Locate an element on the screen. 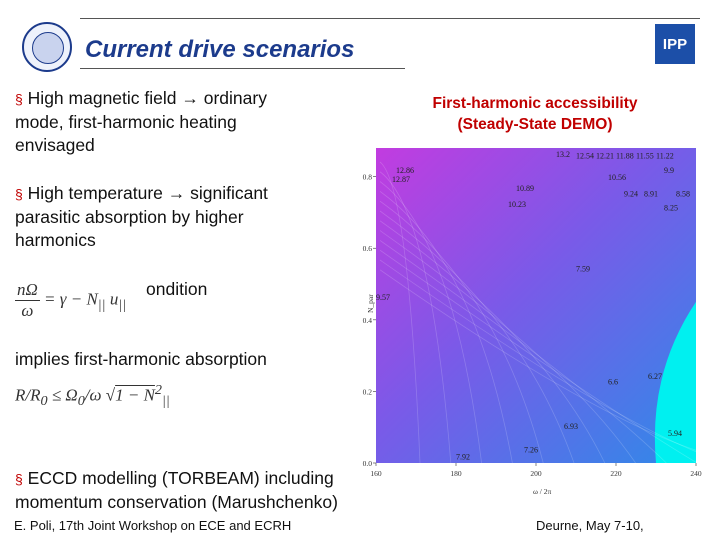 The width and height of the screenshot is (720, 540). implies-text: implies first-harmonic absorption is located at coordinates (141, 359).